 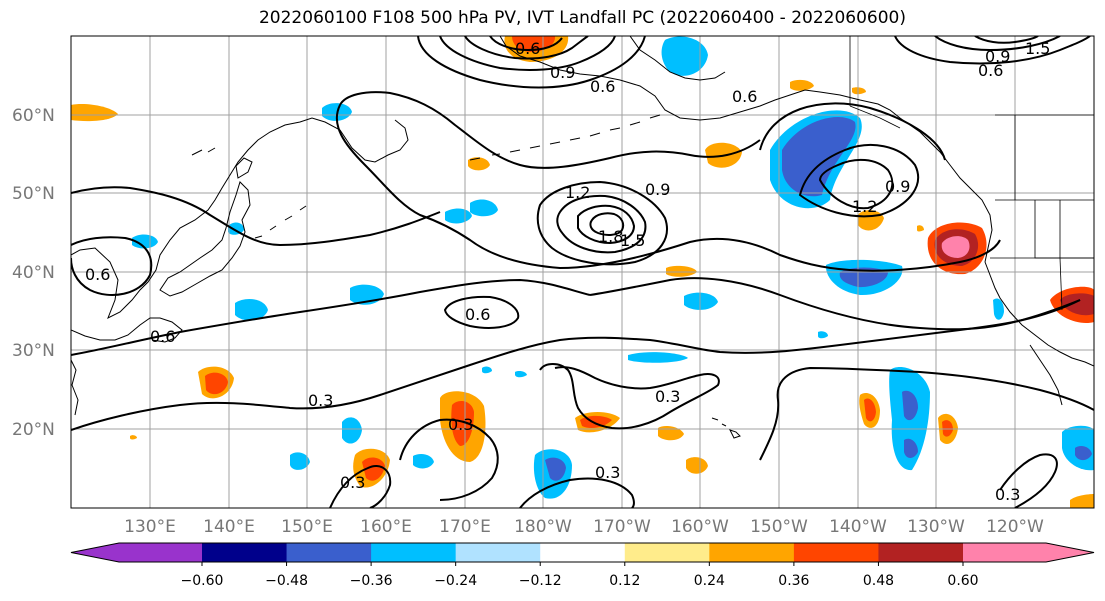 What do you see at coordinates (700, 527) in the screenshot?
I see `lon-label: 160°W` at bounding box center [700, 527].